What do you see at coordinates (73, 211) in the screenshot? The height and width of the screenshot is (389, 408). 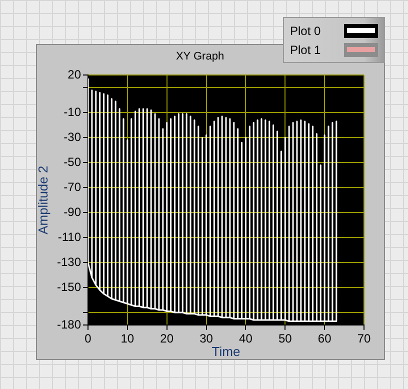 I see `y-tick-label: -90` at bounding box center [73, 211].